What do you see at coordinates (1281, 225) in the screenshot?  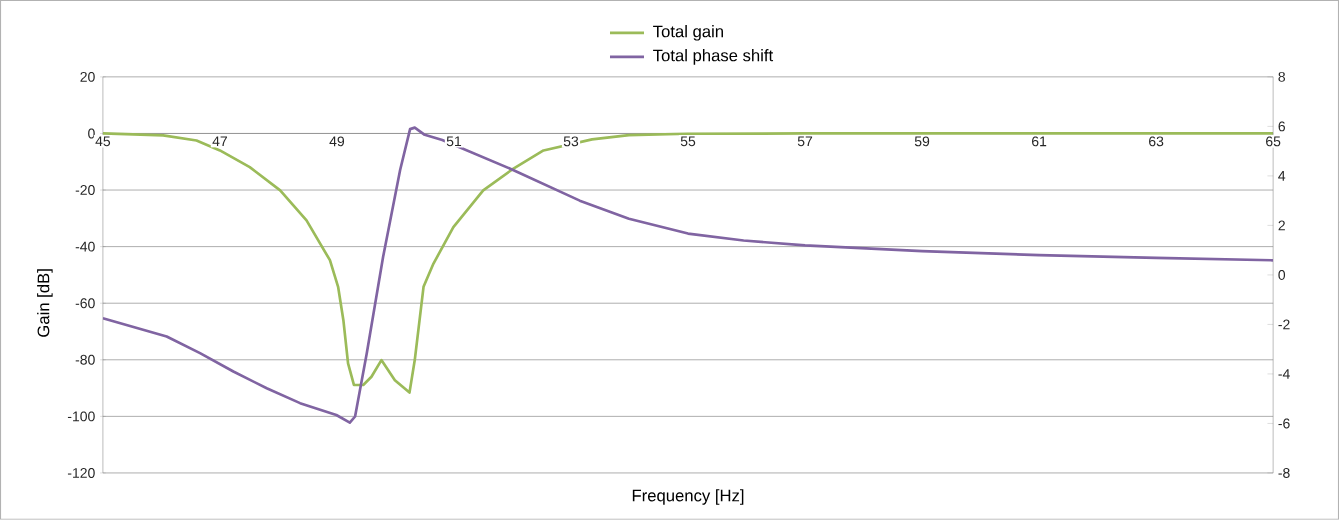 I see `y2-tick-label: 2` at bounding box center [1281, 225].